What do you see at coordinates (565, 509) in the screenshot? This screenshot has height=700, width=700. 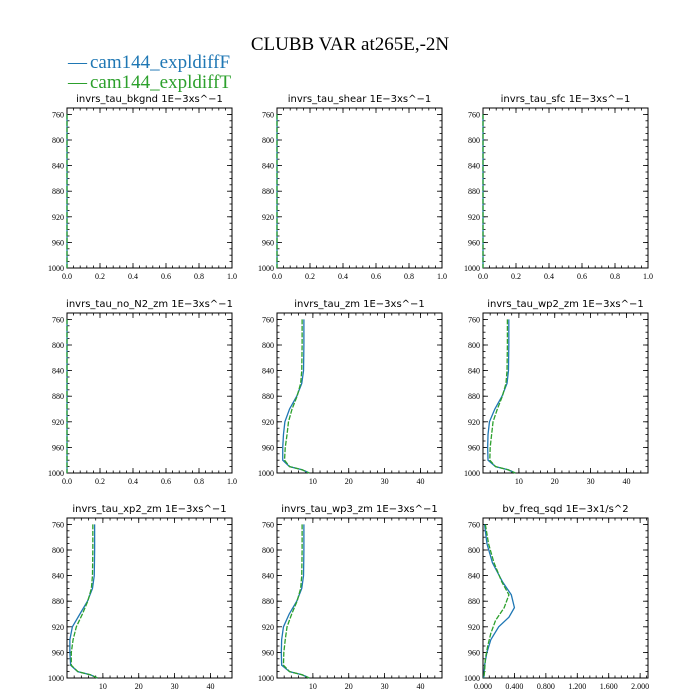 I see `panel-title: bv_freq_sqd 1E−3x1/s^2` at bounding box center [565, 509].